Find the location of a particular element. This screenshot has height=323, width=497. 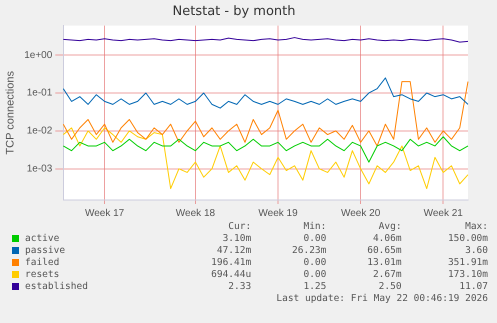

text: 694.44u is located at coordinates (231, 275).